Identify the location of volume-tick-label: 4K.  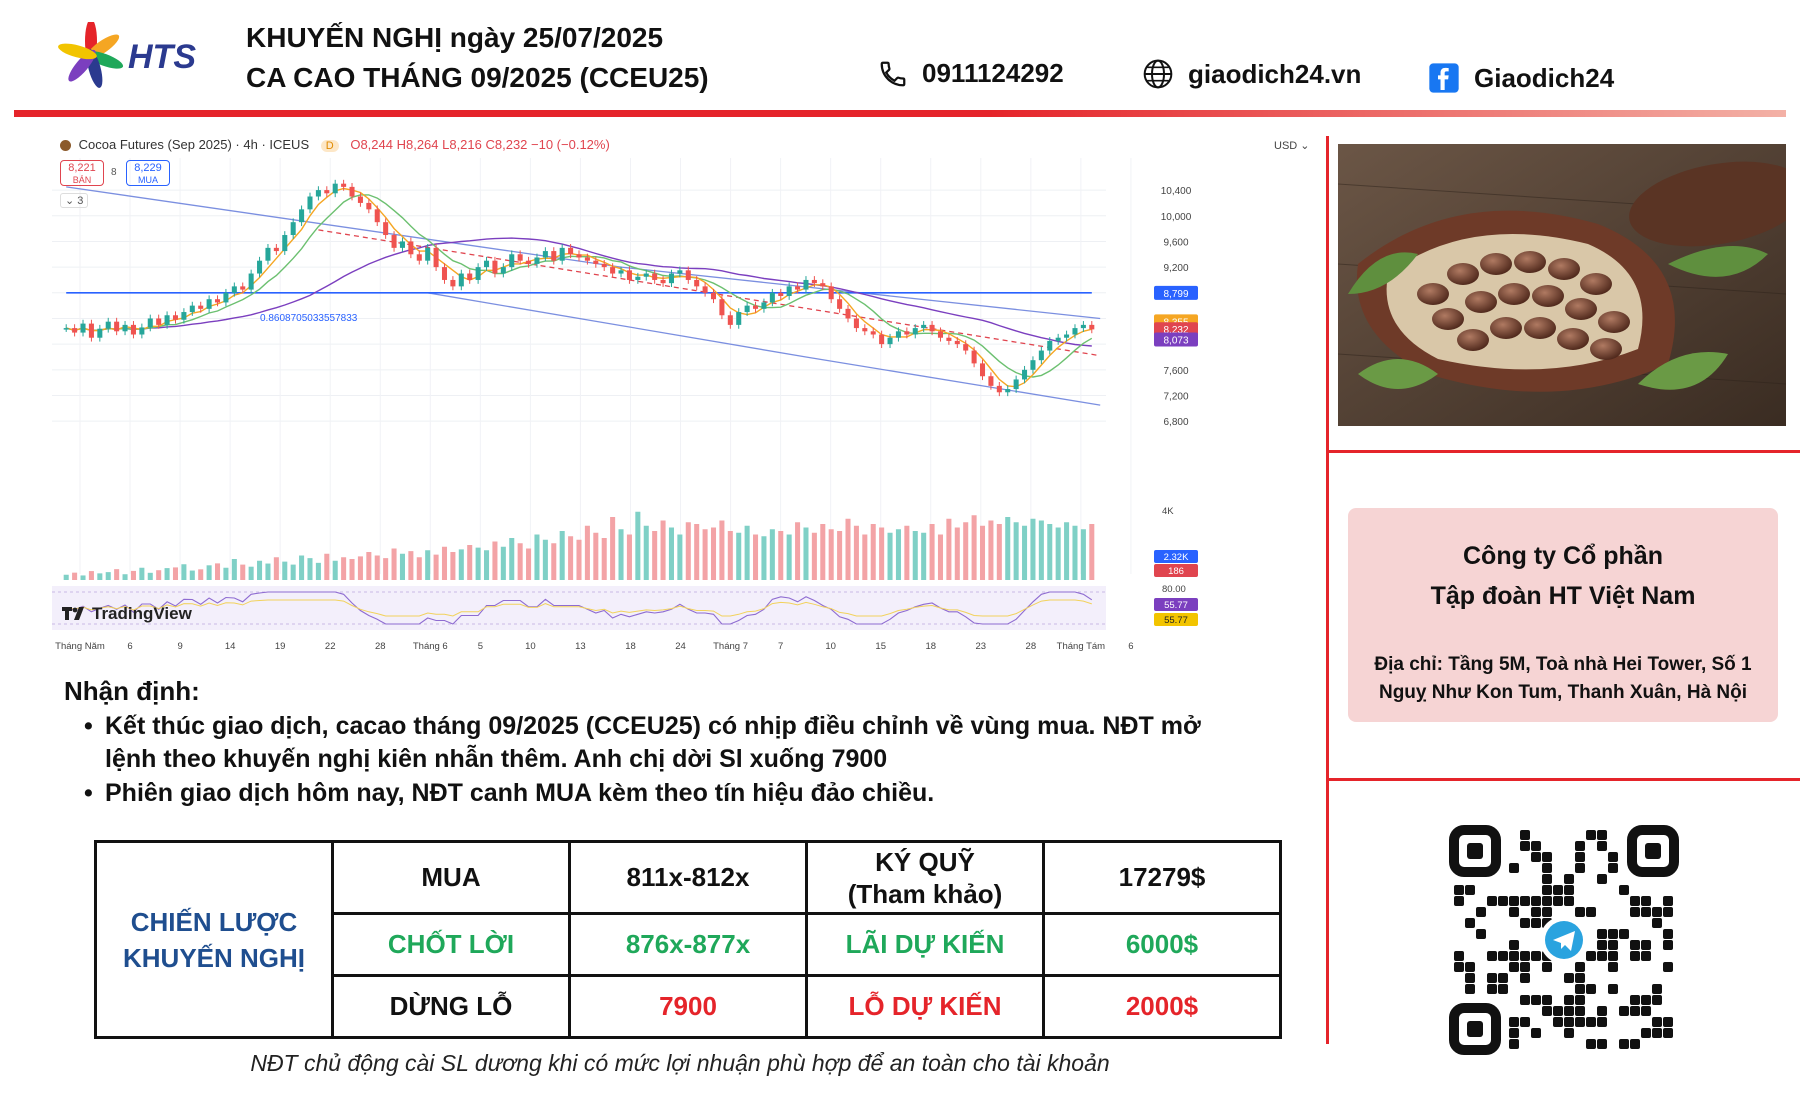
(1168, 511).